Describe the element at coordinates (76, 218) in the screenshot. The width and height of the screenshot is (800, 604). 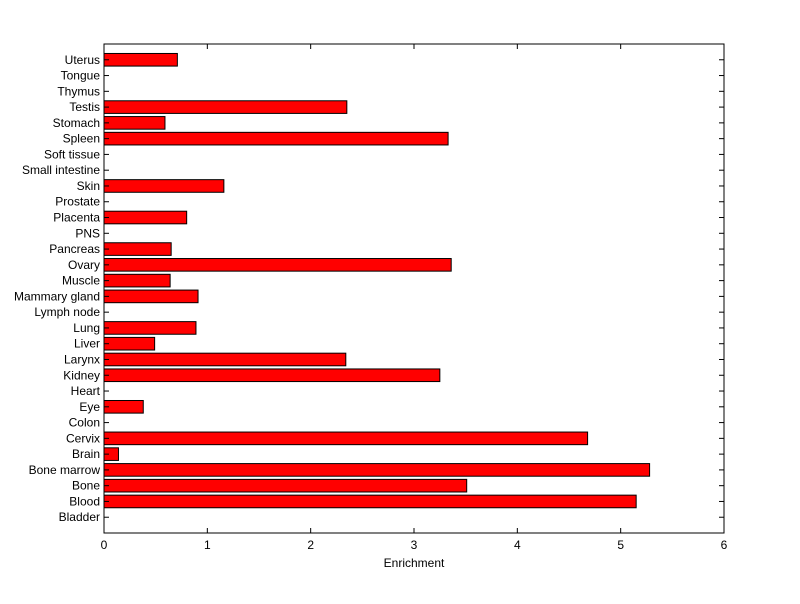
I see `y-tick-label: Placenta` at that location.